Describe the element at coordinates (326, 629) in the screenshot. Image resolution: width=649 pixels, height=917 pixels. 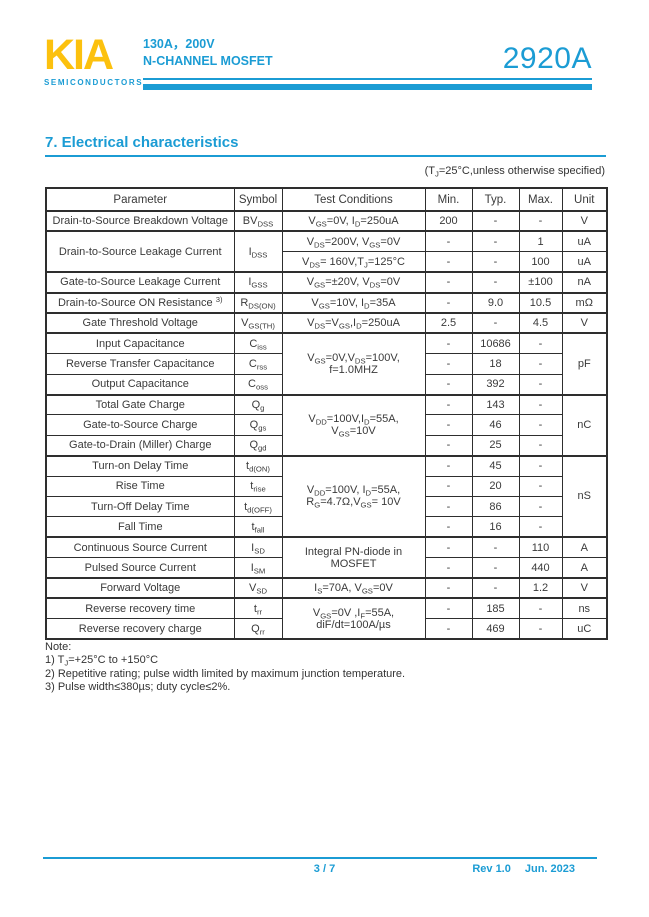
I see `table-row: Reverse recovery charge Qrr - 469 - uC` at that location.